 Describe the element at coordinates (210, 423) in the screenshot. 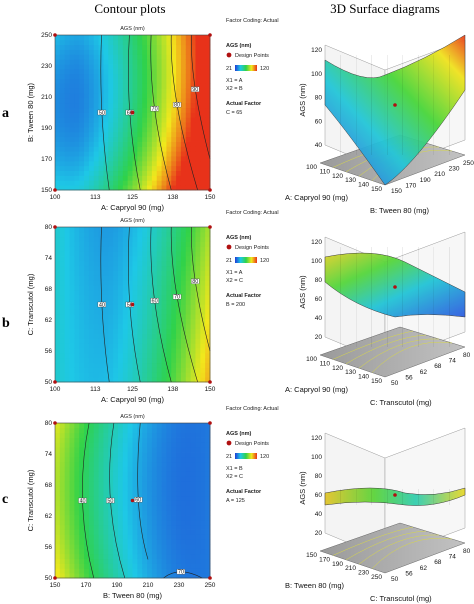

I see `design-point` at that location.